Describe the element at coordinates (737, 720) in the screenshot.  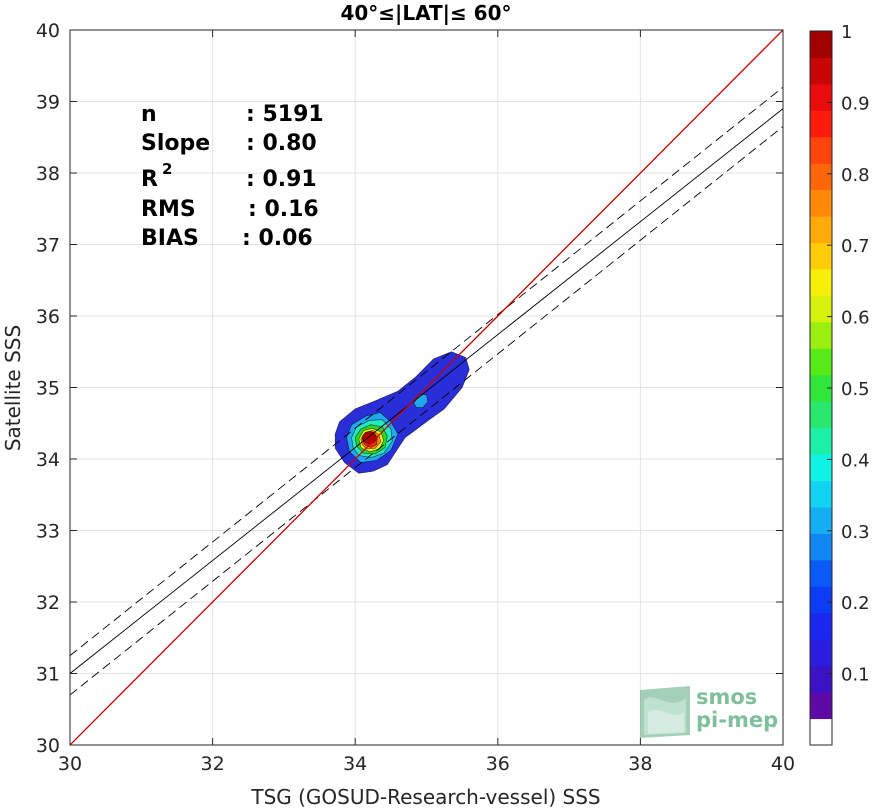
I see `logo-line2: pi-mep` at that location.